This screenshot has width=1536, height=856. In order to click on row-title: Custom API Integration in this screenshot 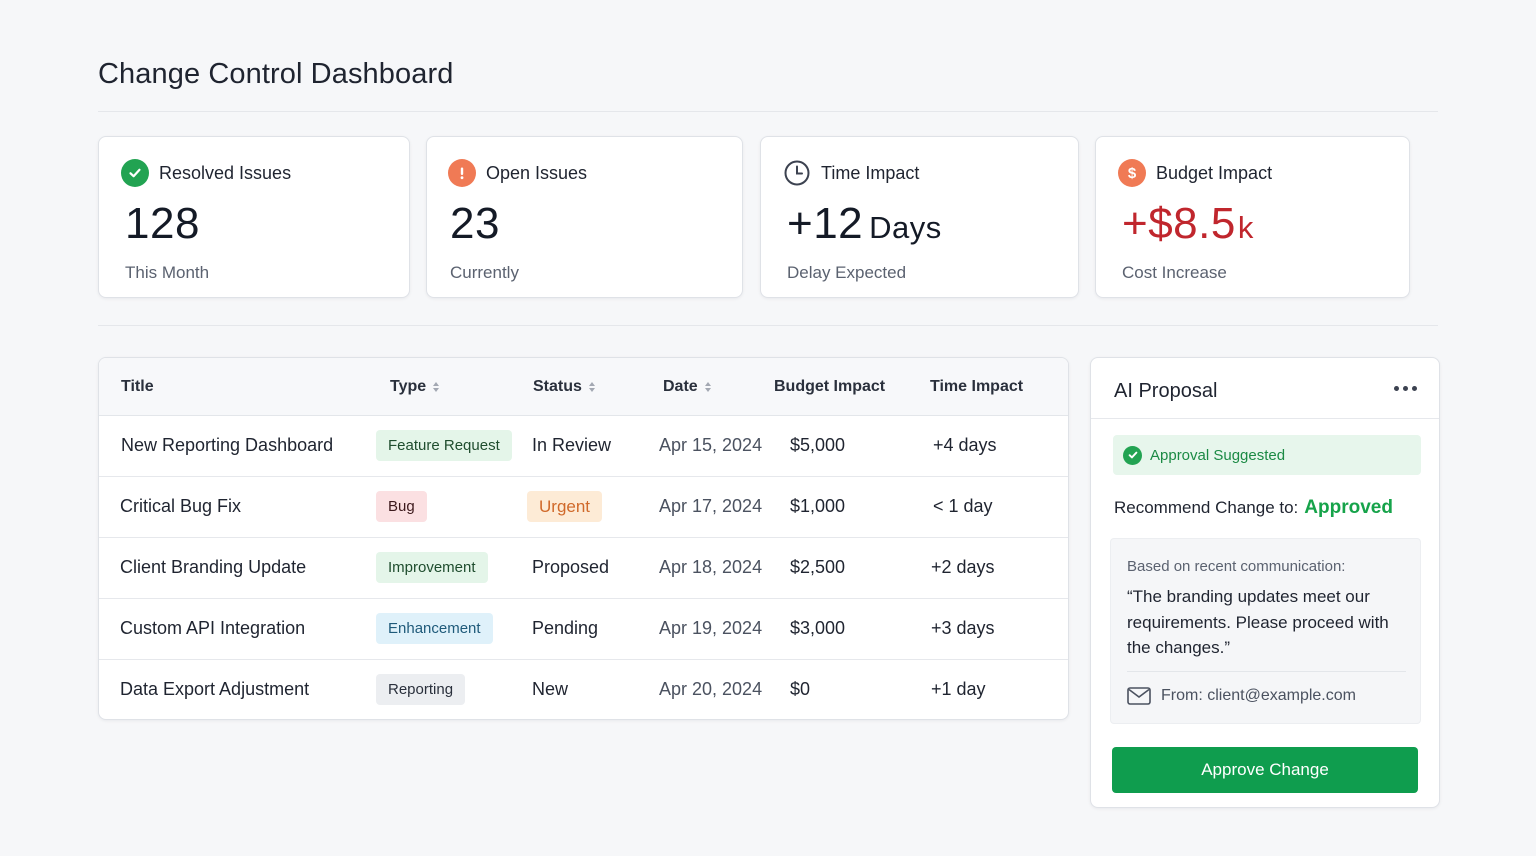, I will do `click(213, 628)`.